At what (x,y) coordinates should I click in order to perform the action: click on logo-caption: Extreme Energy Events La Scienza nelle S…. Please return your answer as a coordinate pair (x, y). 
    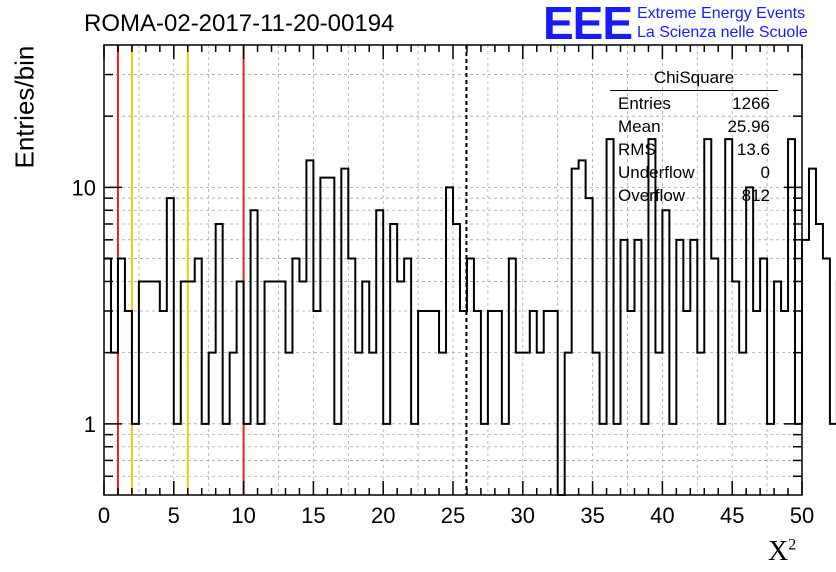
    Looking at the image, I should click on (722, 23).